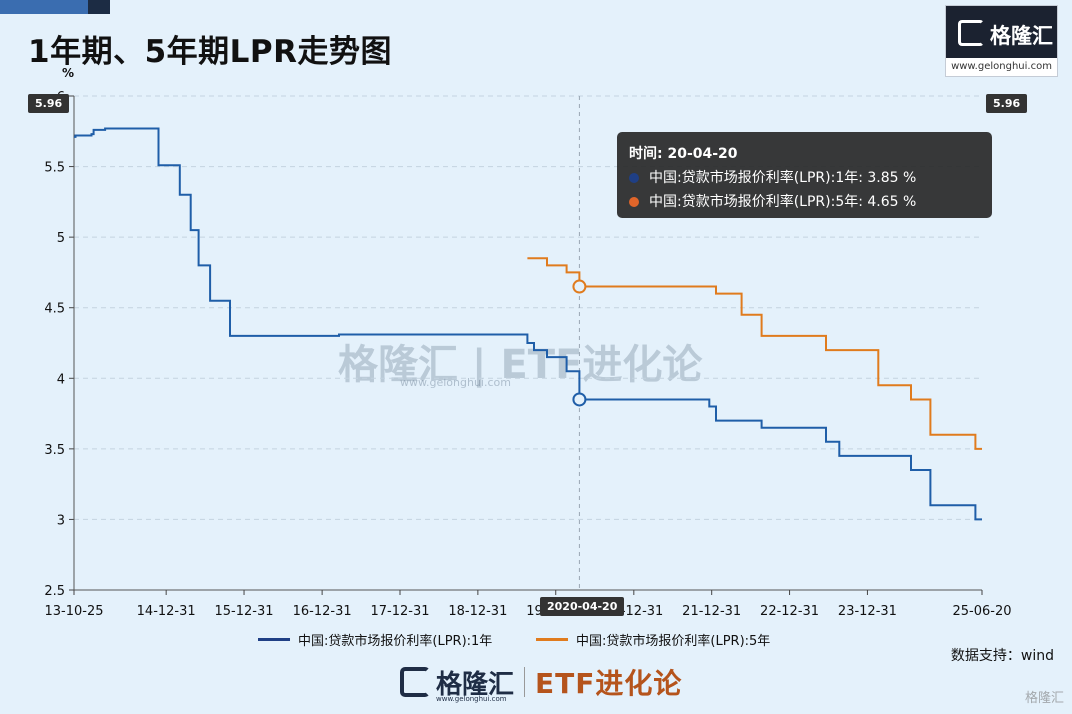 The height and width of the screenshot is (714, 1072). Describe the element at coordinates (609, 683) in the screenshot. I see `footer-product: ETF进化论` at that location.